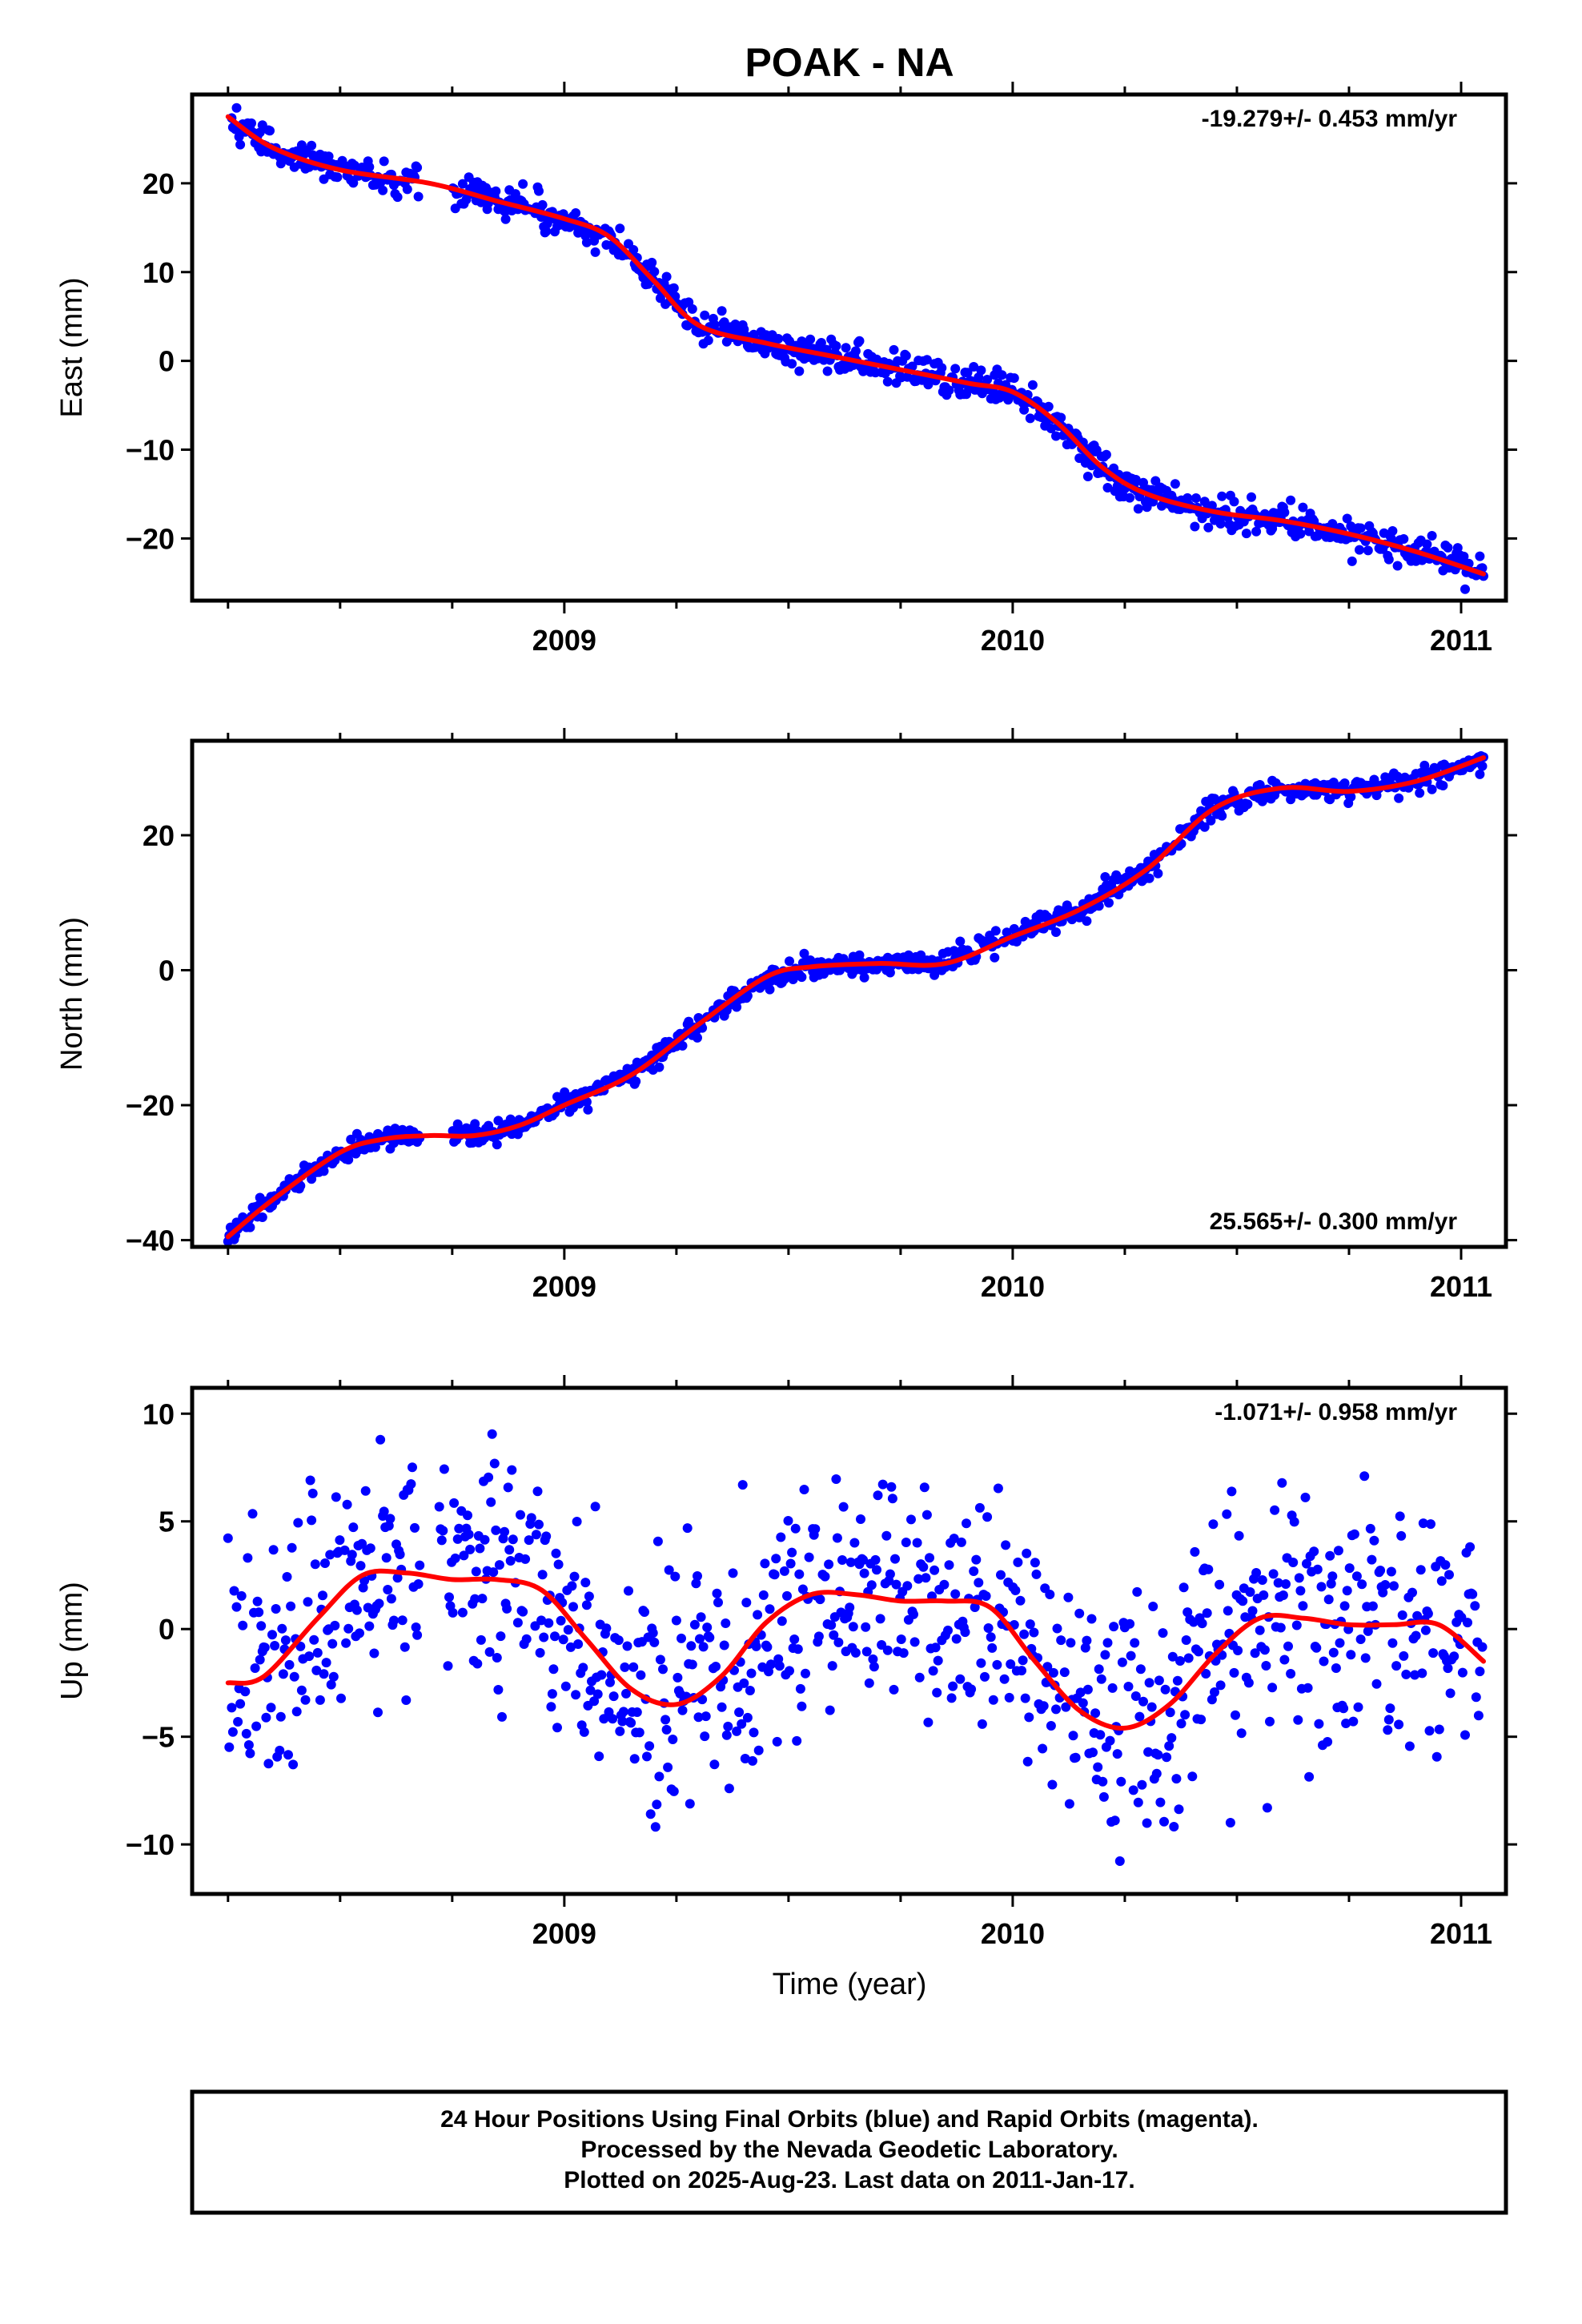 The image size is (1582, 2324). I want to click on y-axis-label: North (mm), so click(72, 994).